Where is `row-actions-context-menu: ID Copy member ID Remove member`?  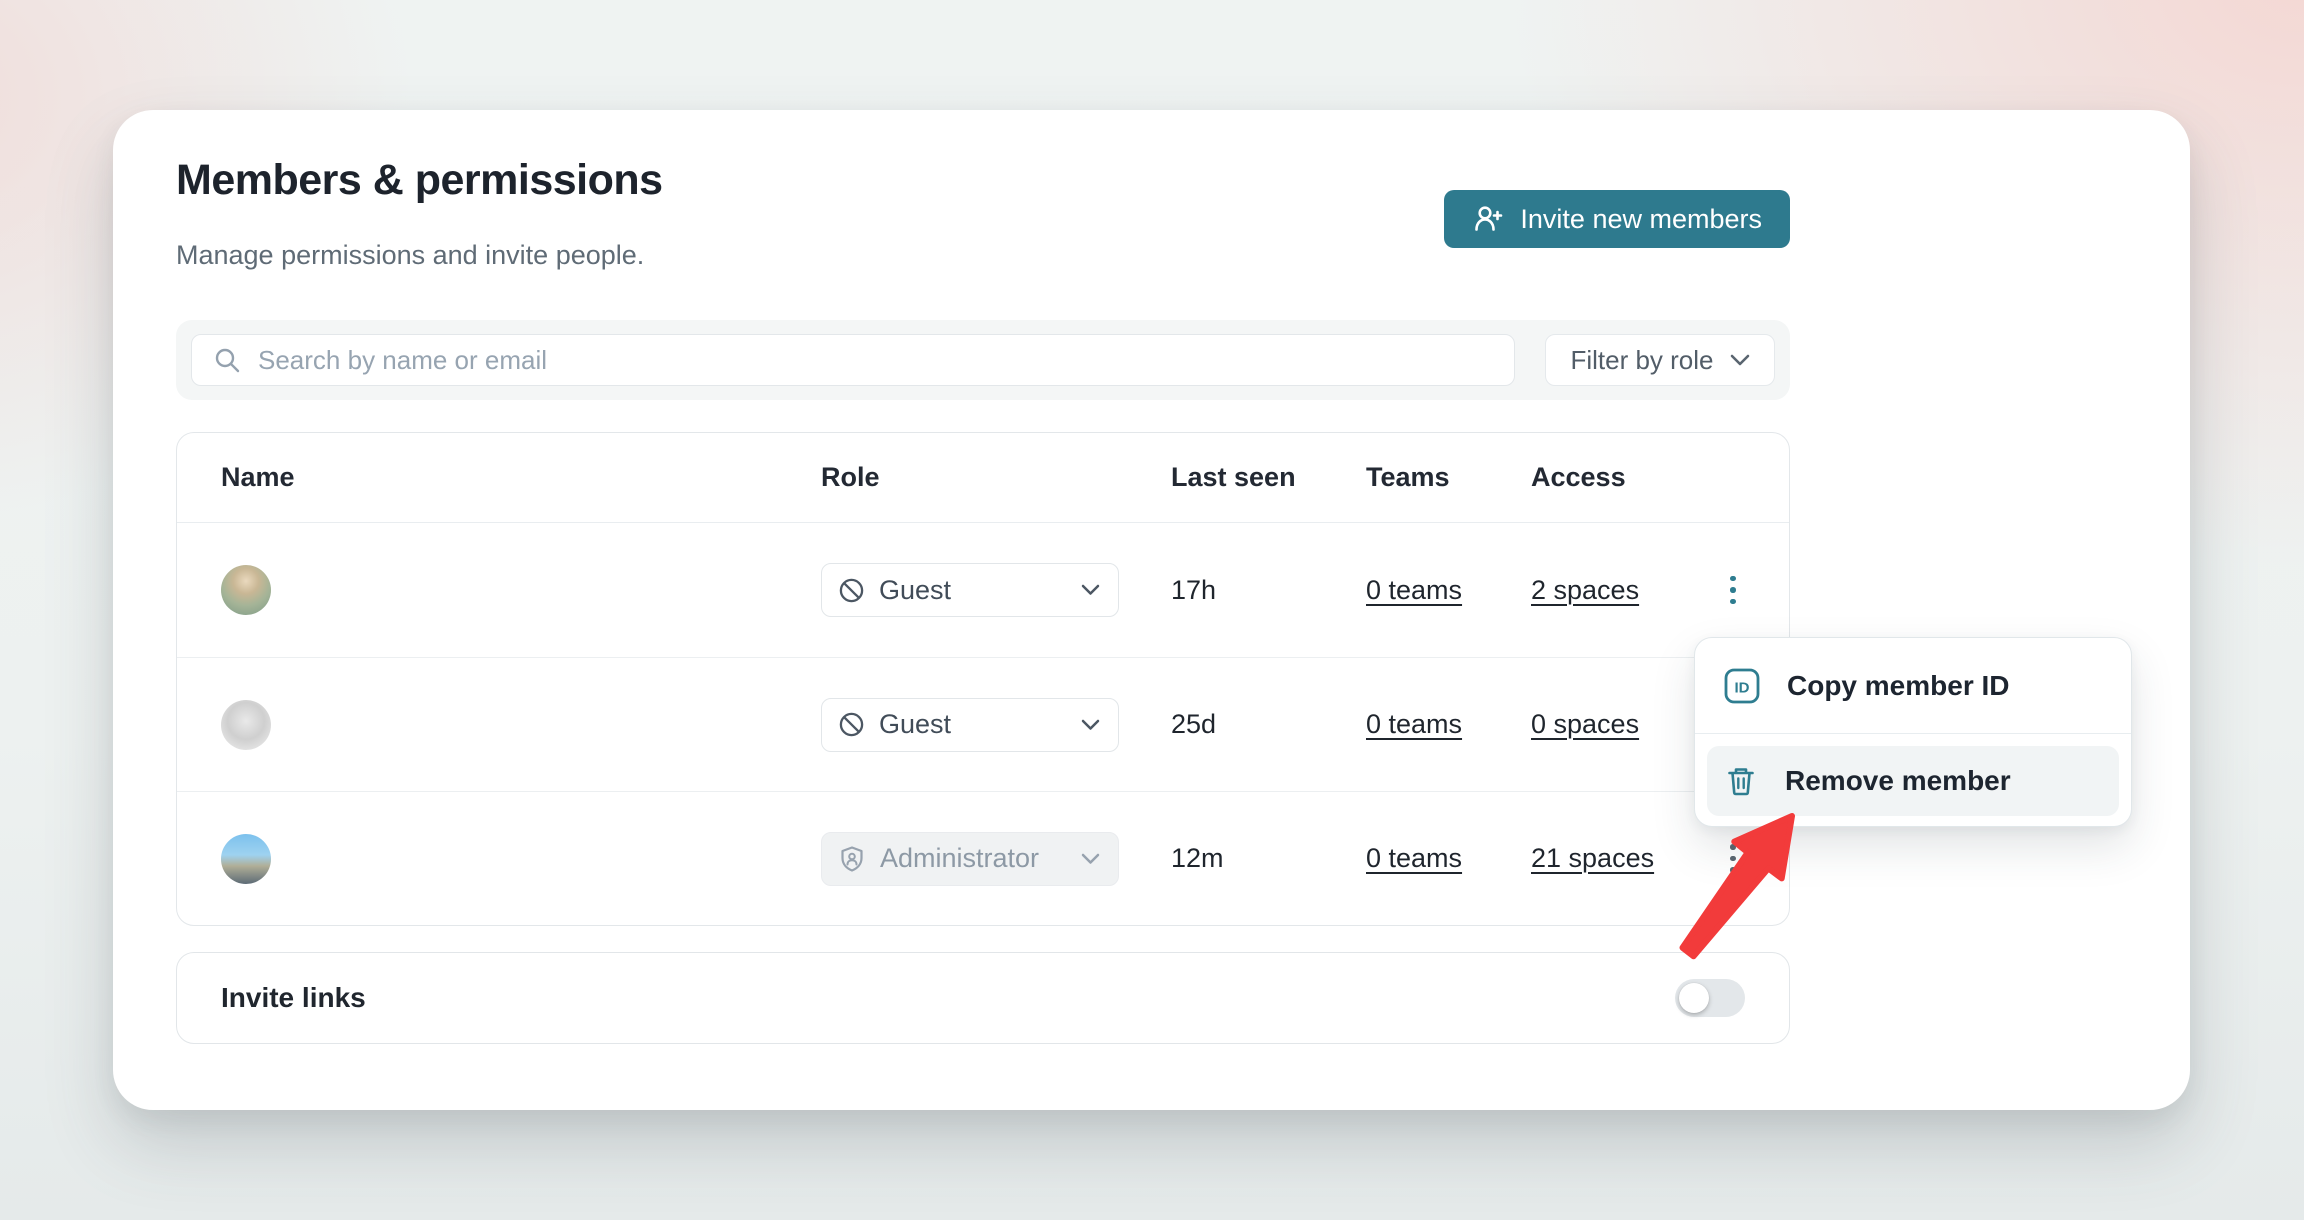
row-actions-context-menu: ID Copy member ID Remove member is located at coordinates (1913, 732).